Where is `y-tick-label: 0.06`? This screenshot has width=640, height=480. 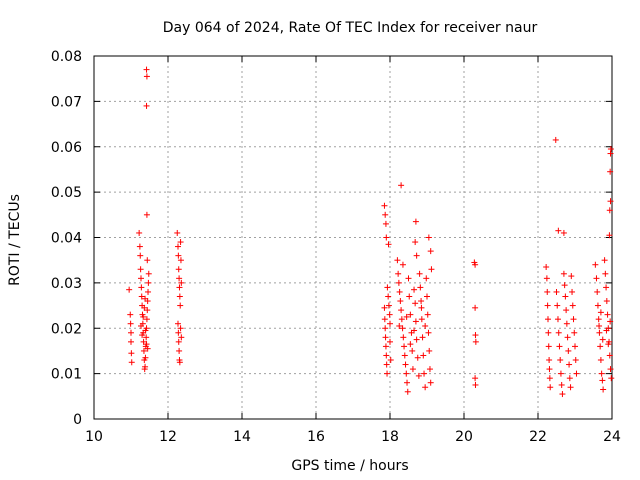 y-tick-label: 0.06 is located at coordinates (66, 148).